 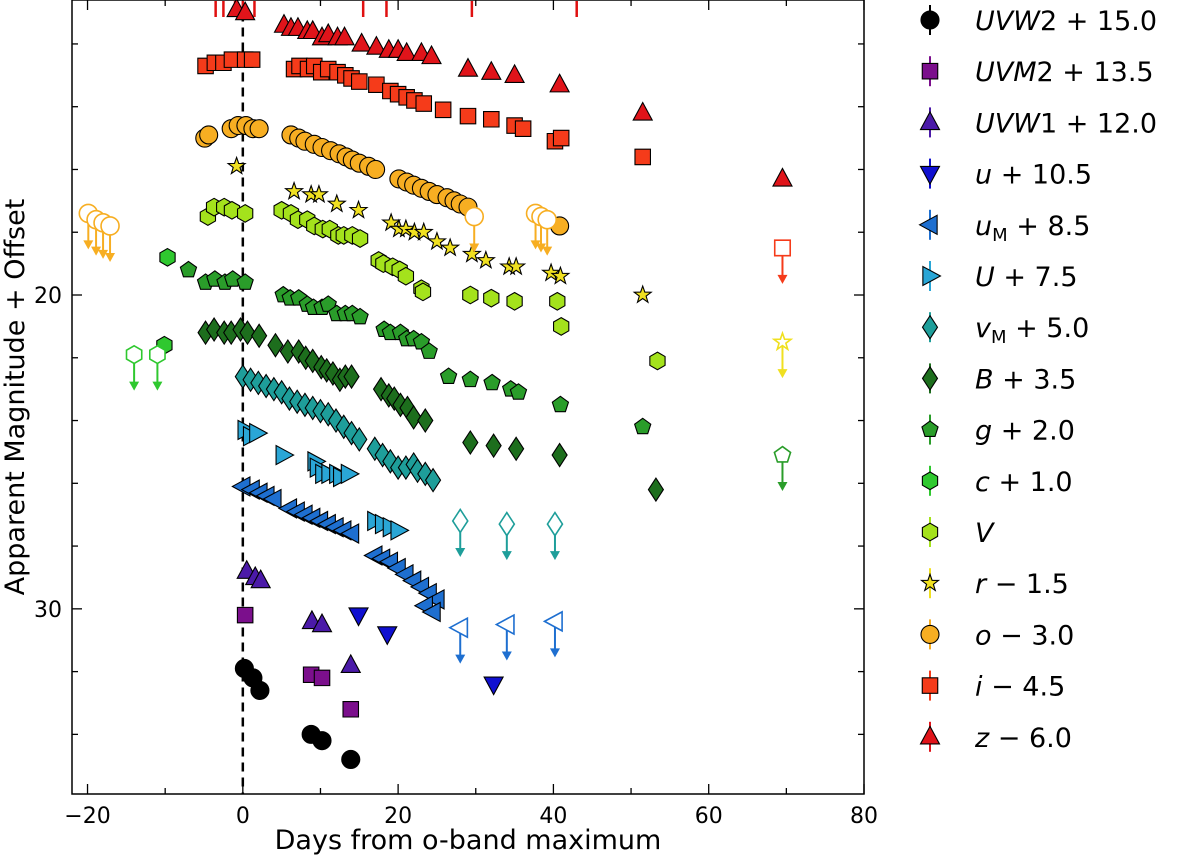 I want to click on legend-label-z: z − 6.0, so click(x=1023, y=738).